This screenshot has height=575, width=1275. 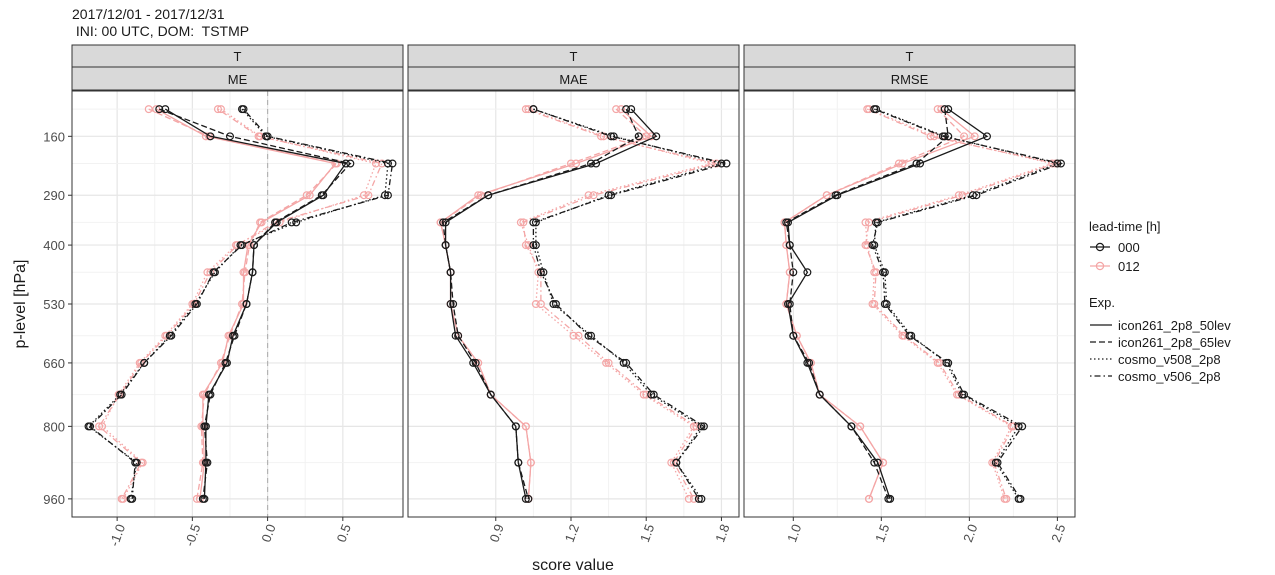 I want to click on x-tick-label: 2.0, so click(x=970, y=533).